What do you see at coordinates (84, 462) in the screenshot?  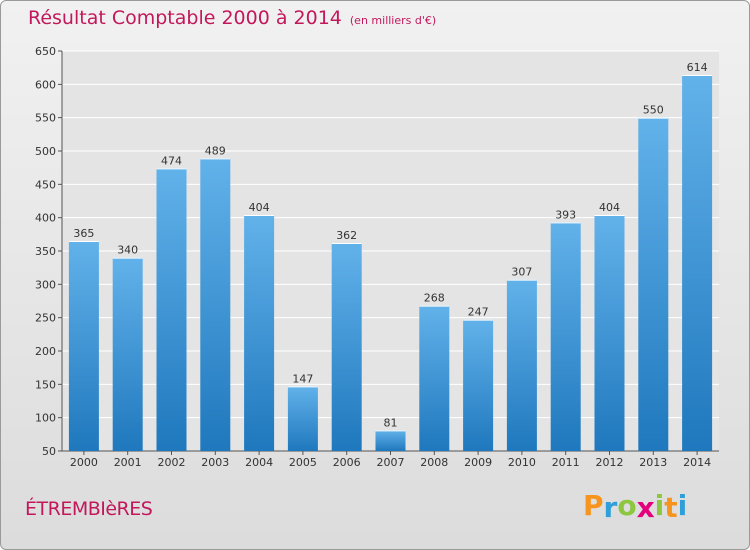 I see `x-tick-label: 2000` at bounding box center [84, 462].